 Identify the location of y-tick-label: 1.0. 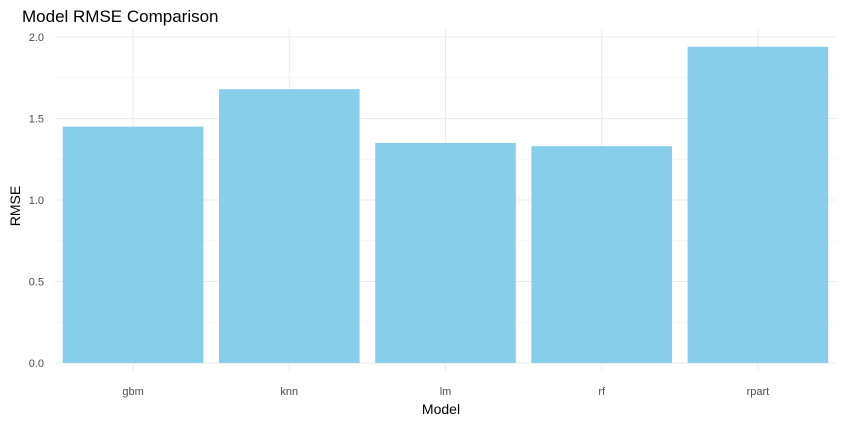
(36, 201).